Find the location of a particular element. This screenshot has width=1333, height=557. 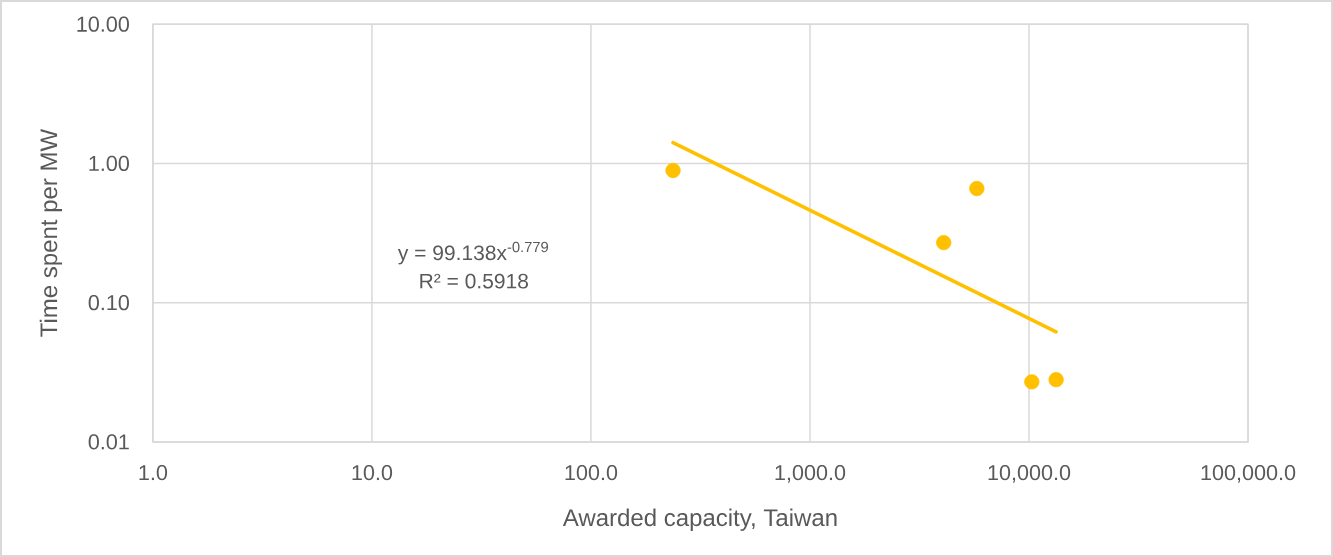

x-tick-label: 1,000.0 is located at coordinates (810, 473).